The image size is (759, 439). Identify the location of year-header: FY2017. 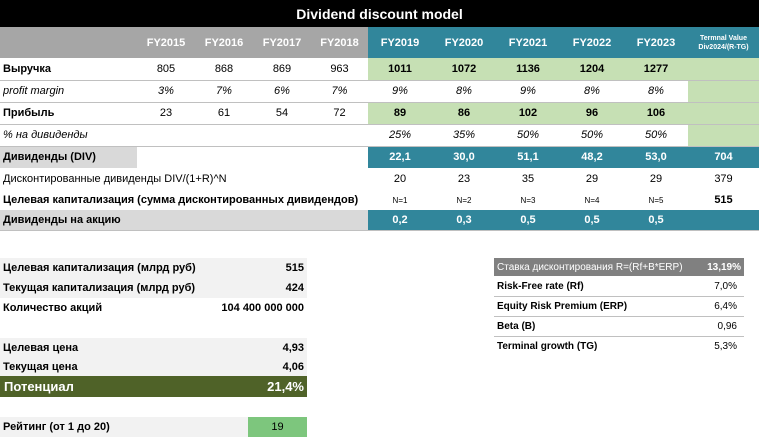
(282, 42).